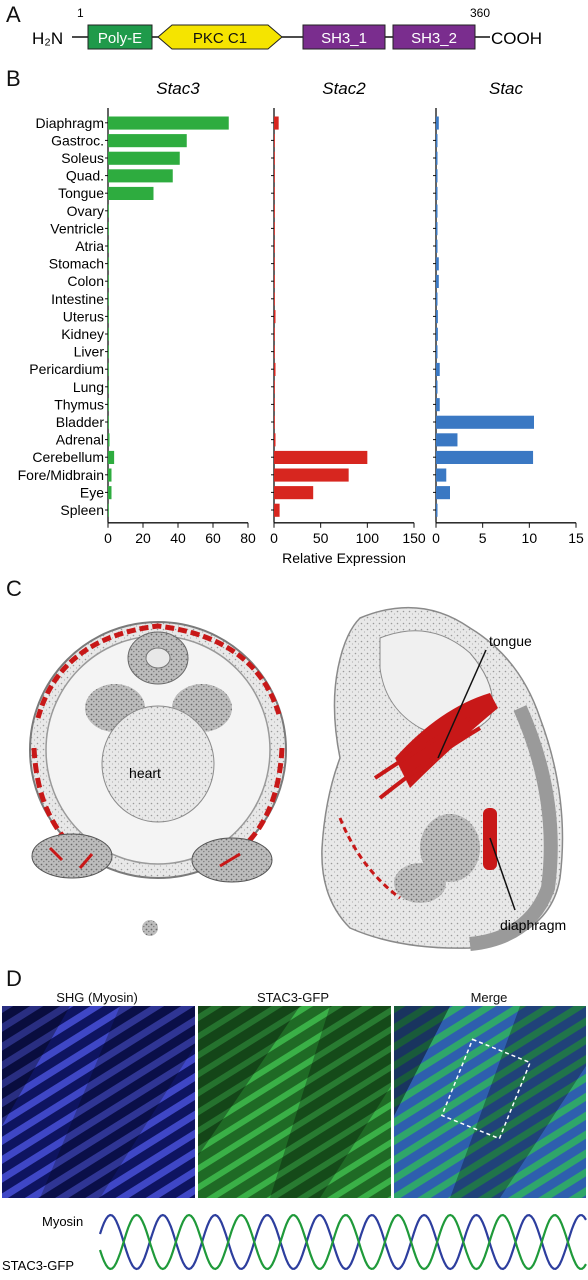 This screenshot has width=588, height=1280. Describe the element at coordinates (506, 88) in the screenshot. I see `chart-title: Stac` at that location.